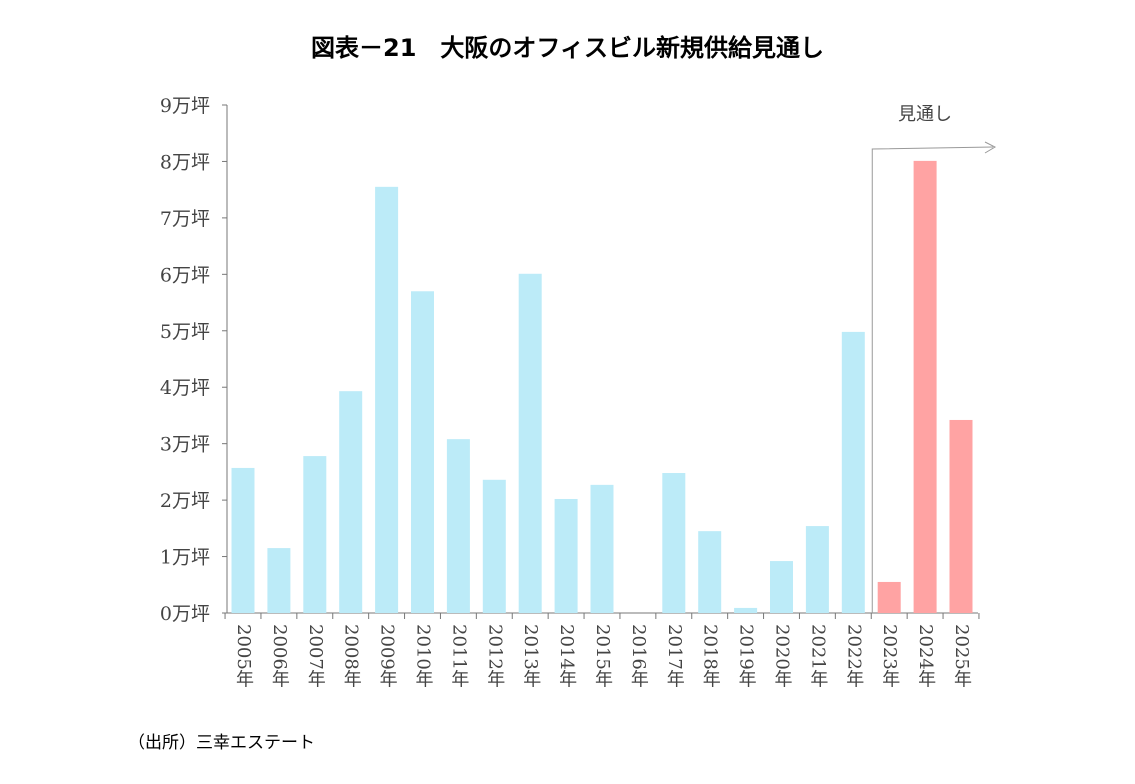  Describe the element at coordinates (926, 656) in the screenshot. I see `x-tick-label: 2024年` at that location.